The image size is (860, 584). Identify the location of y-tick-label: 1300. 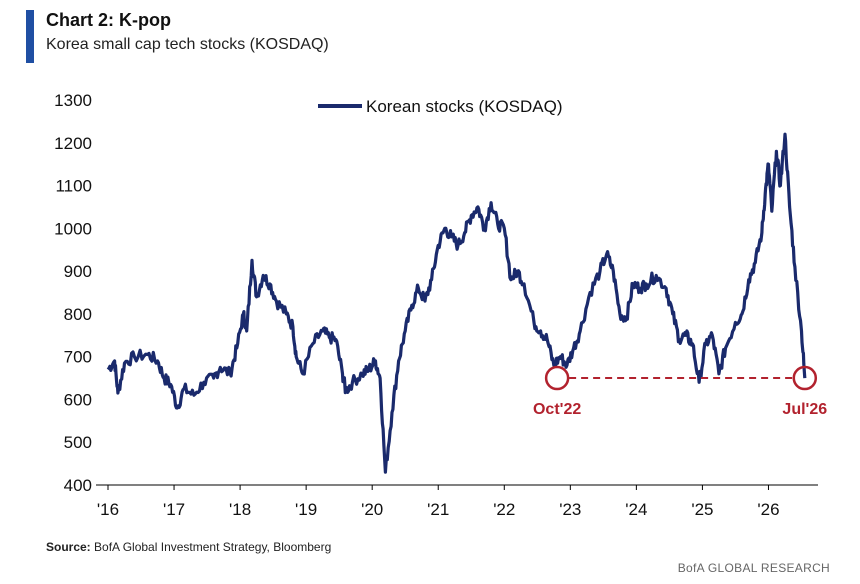
(73, 100).